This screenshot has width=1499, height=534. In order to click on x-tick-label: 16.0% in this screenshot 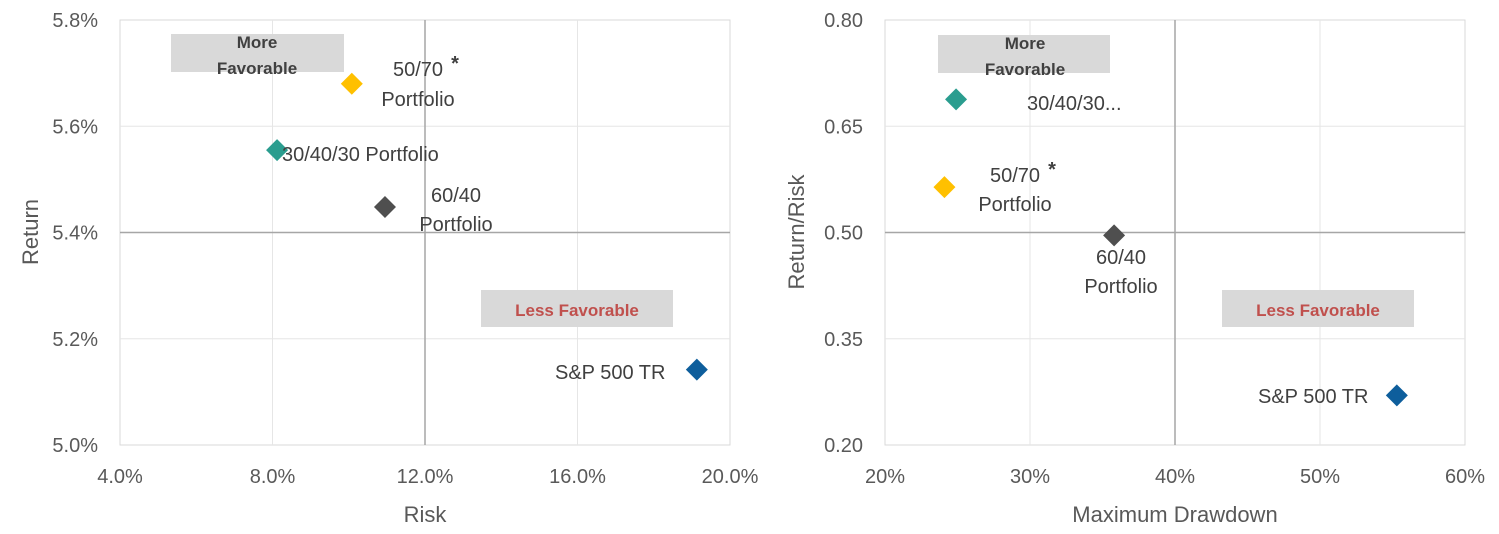, I will do `click(577, 477)`.